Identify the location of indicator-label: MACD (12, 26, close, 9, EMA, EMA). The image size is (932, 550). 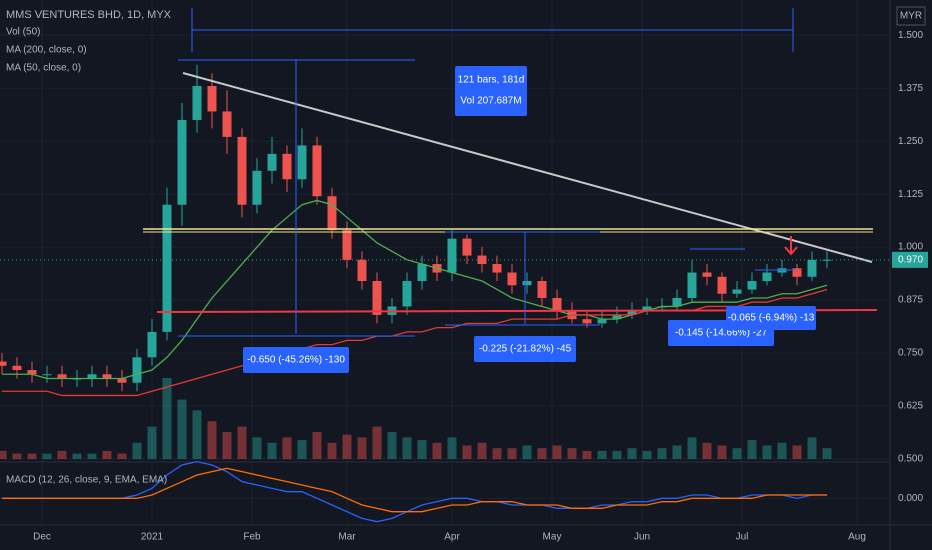
(86, 480).